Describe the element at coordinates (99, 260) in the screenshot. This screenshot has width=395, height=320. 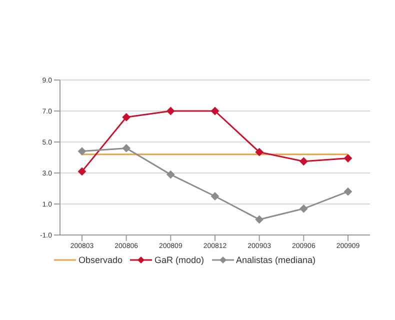
I see `legend-label: Observado` at that location.